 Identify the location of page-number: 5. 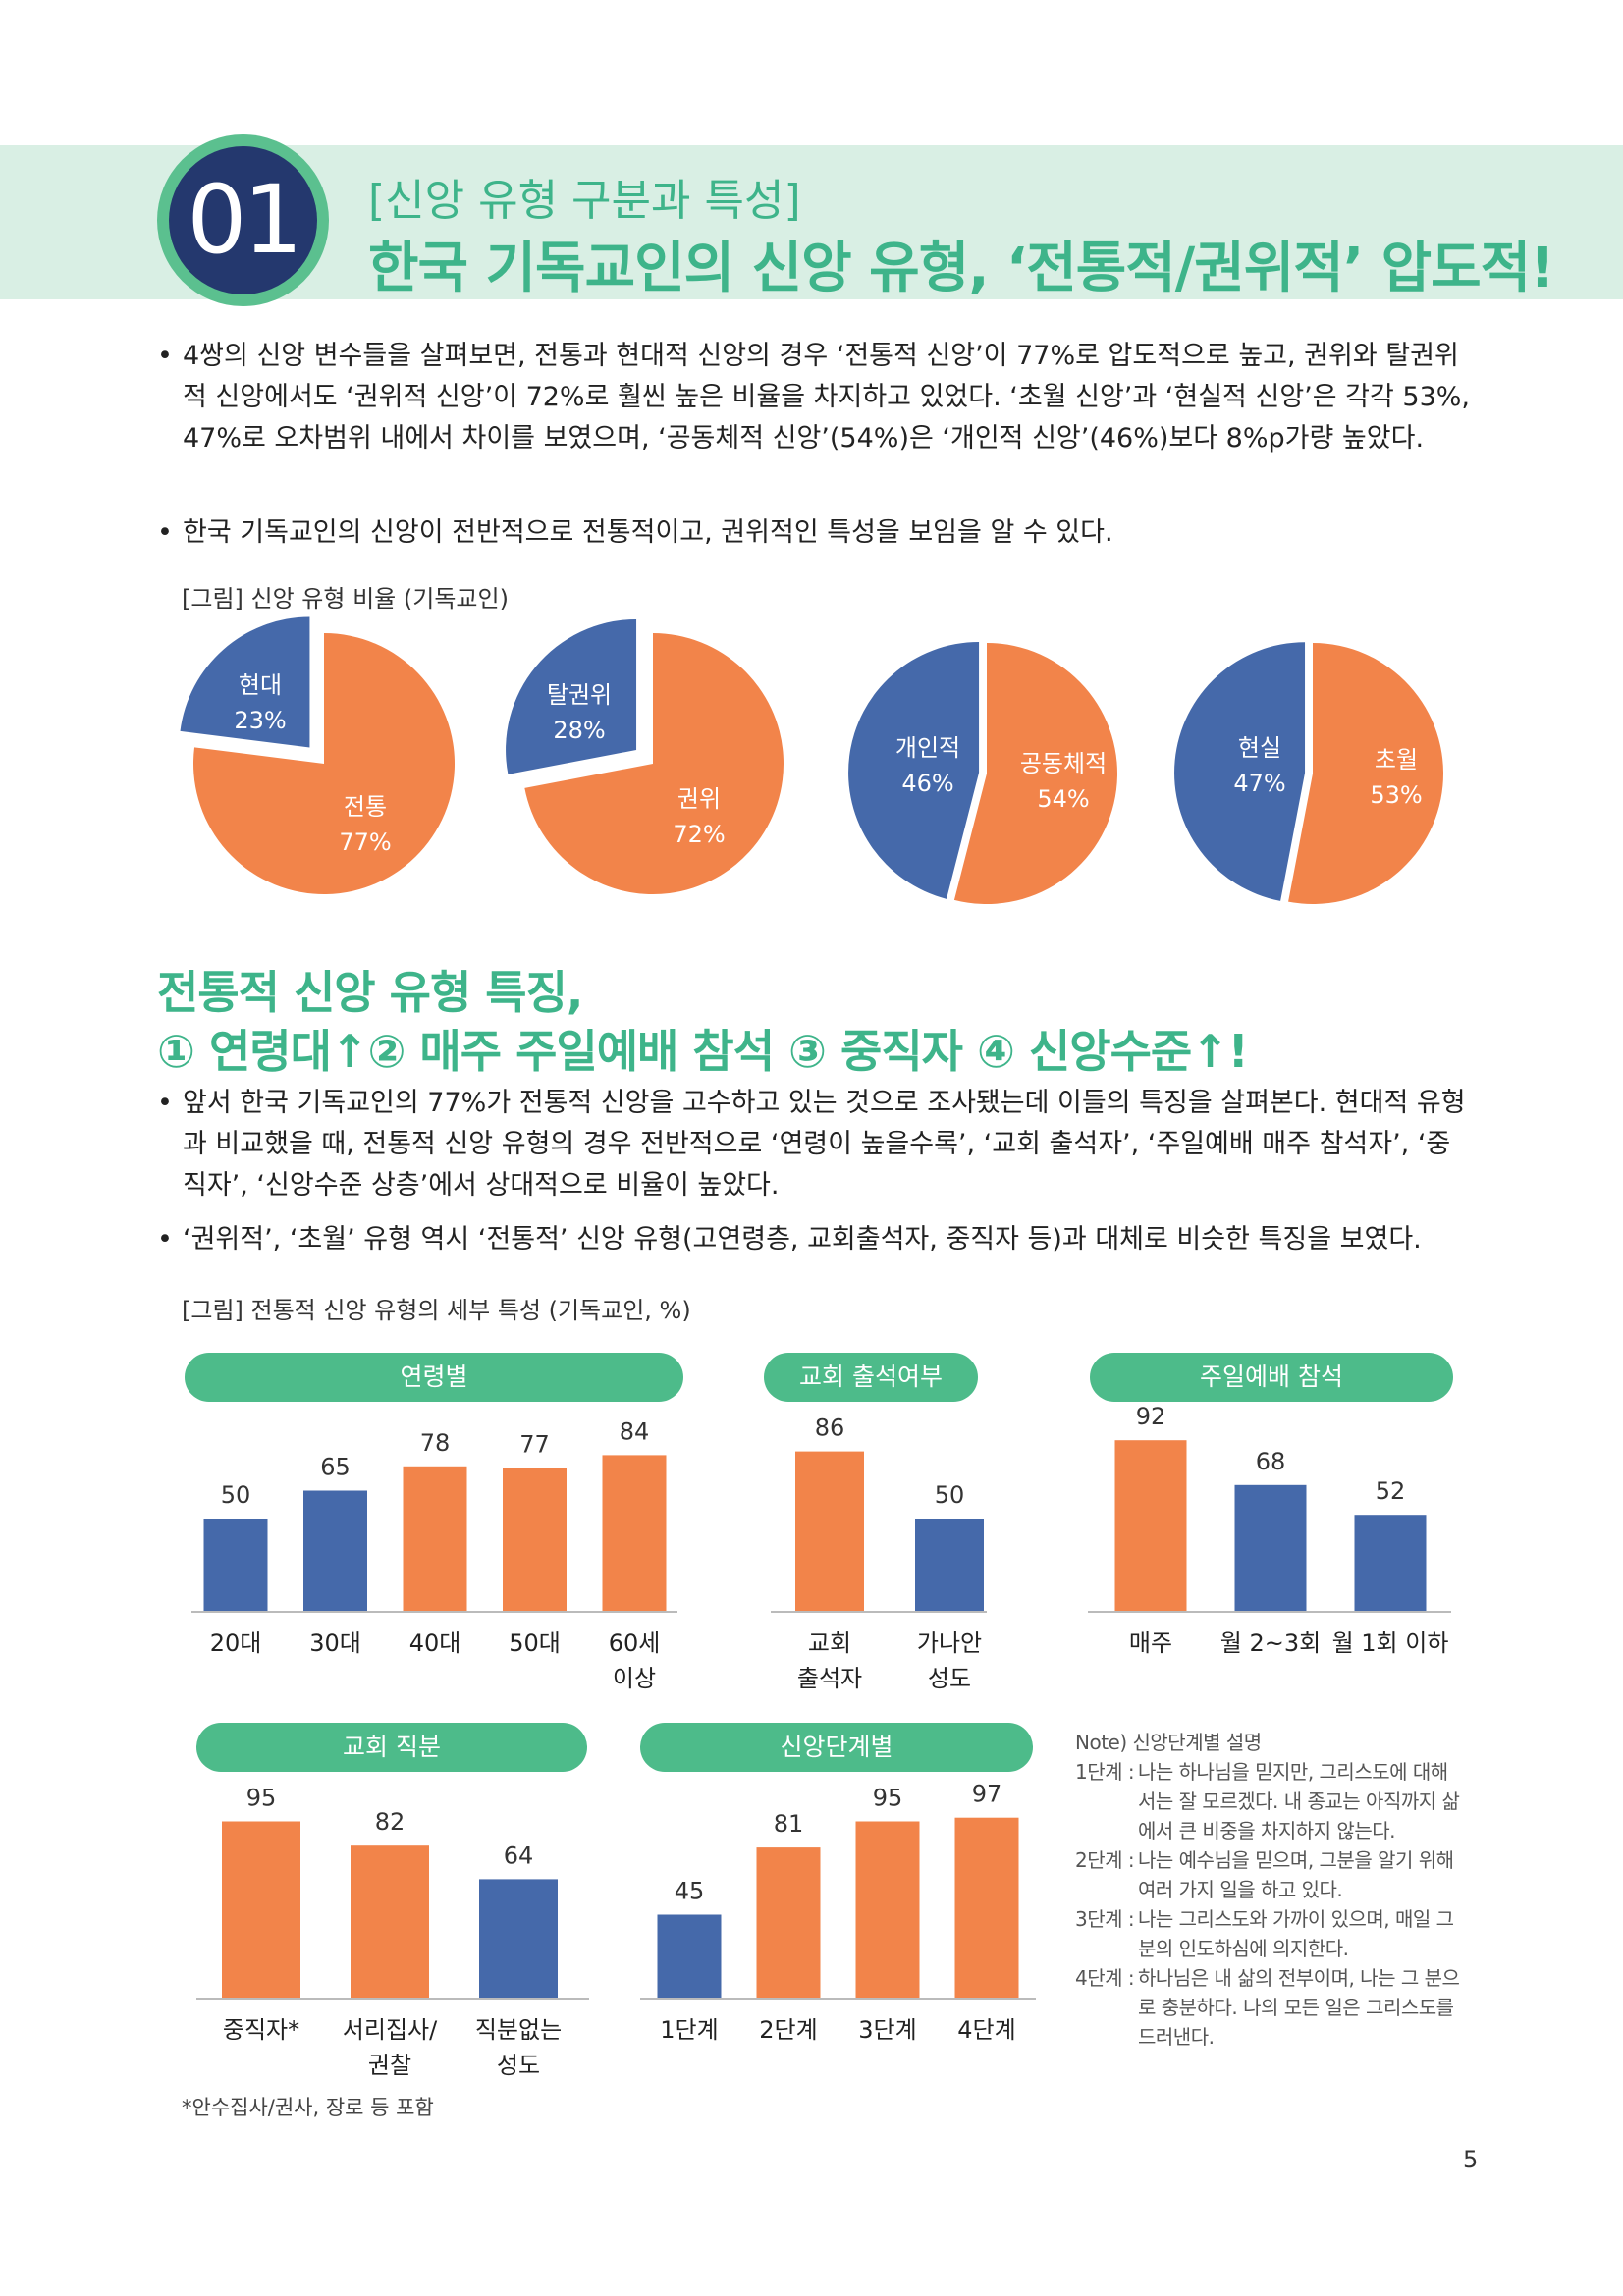
(1470, 2159).